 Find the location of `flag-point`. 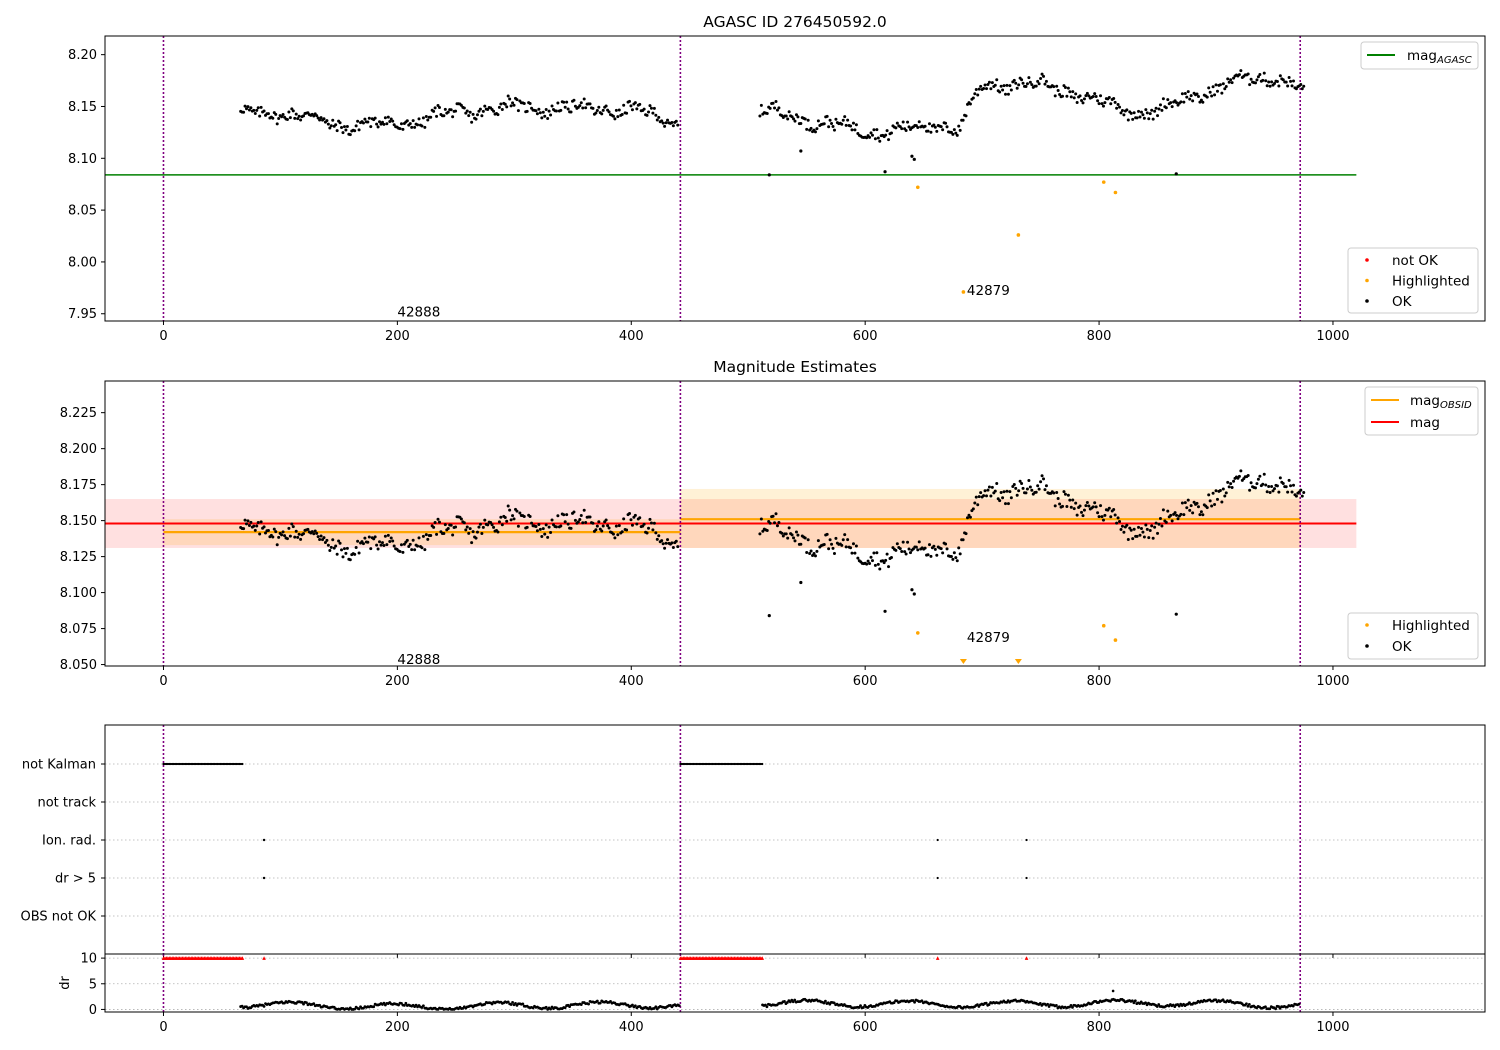

flag-point is located at coordinates (264, 840).